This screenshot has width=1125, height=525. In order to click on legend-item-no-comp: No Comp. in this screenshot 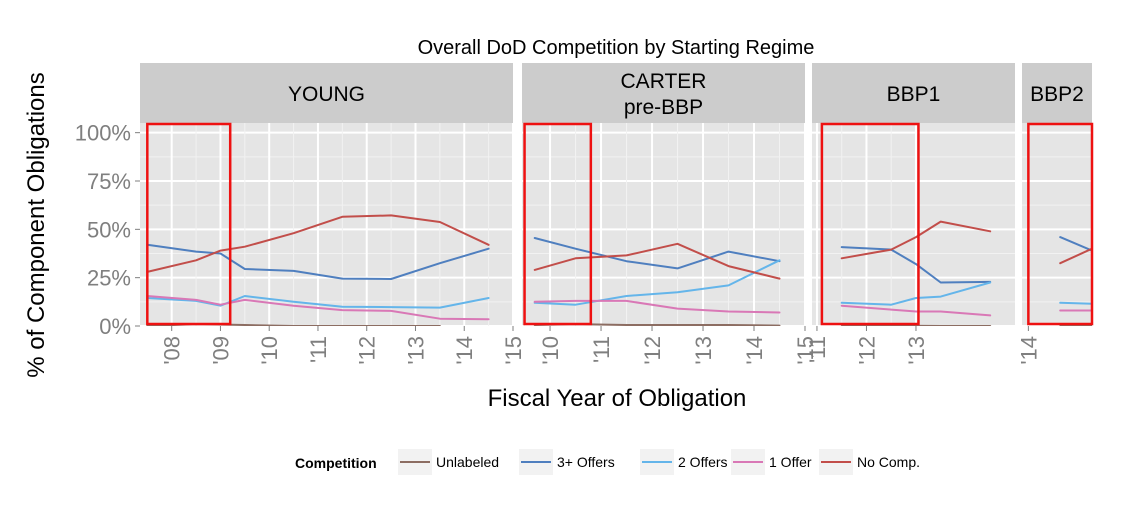, I will do `click(869, 462)`.